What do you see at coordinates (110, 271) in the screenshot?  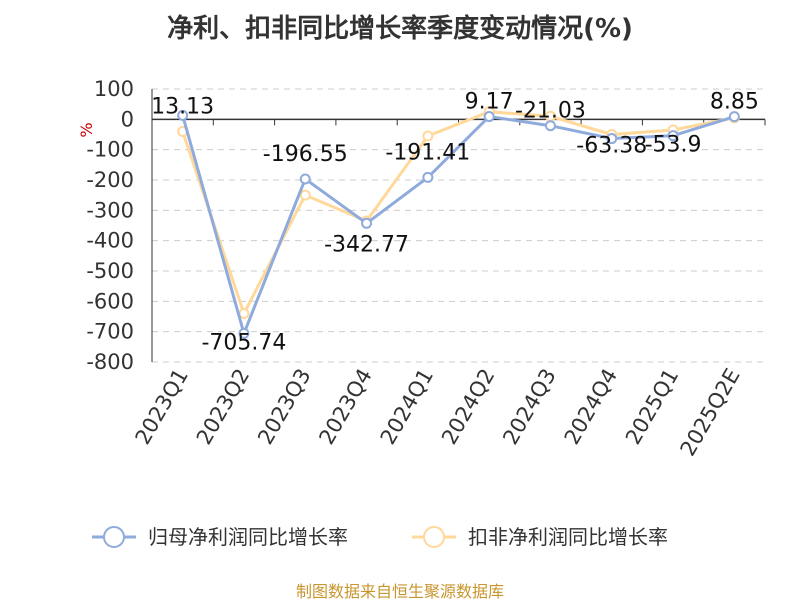 I see `y-tick-label: -500` at bounding box center [110, 271].